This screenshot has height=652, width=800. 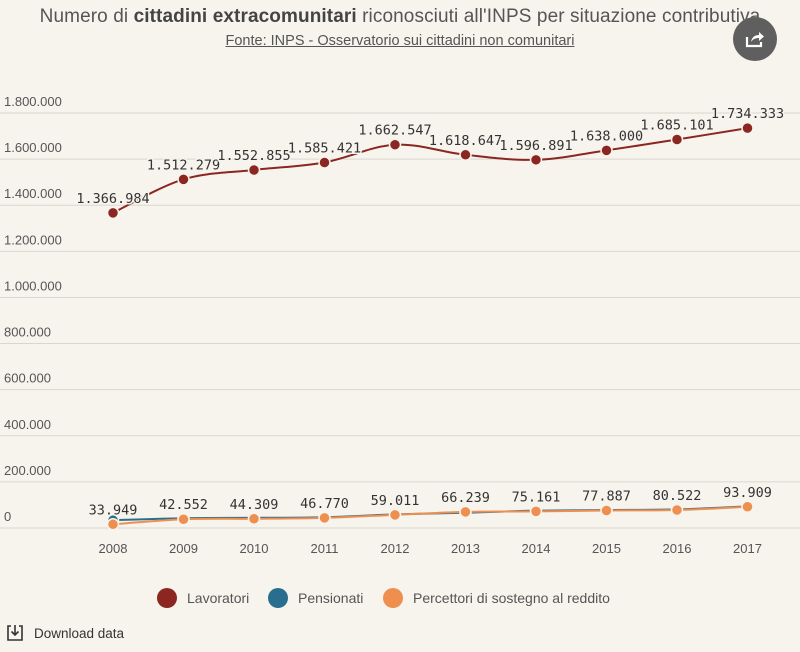 What do you see at coordinates (183, 165) in the screenshot?
I see `data-label-lavoratori: 1.512.279` at bounding box center [183, 165].